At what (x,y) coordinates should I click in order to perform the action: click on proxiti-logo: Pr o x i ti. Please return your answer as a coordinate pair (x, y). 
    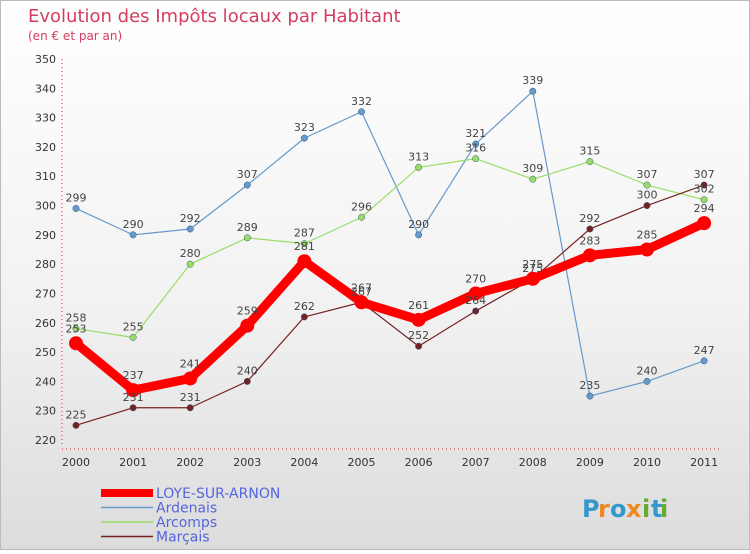
    Looking at the image, I should click on (625, 509).